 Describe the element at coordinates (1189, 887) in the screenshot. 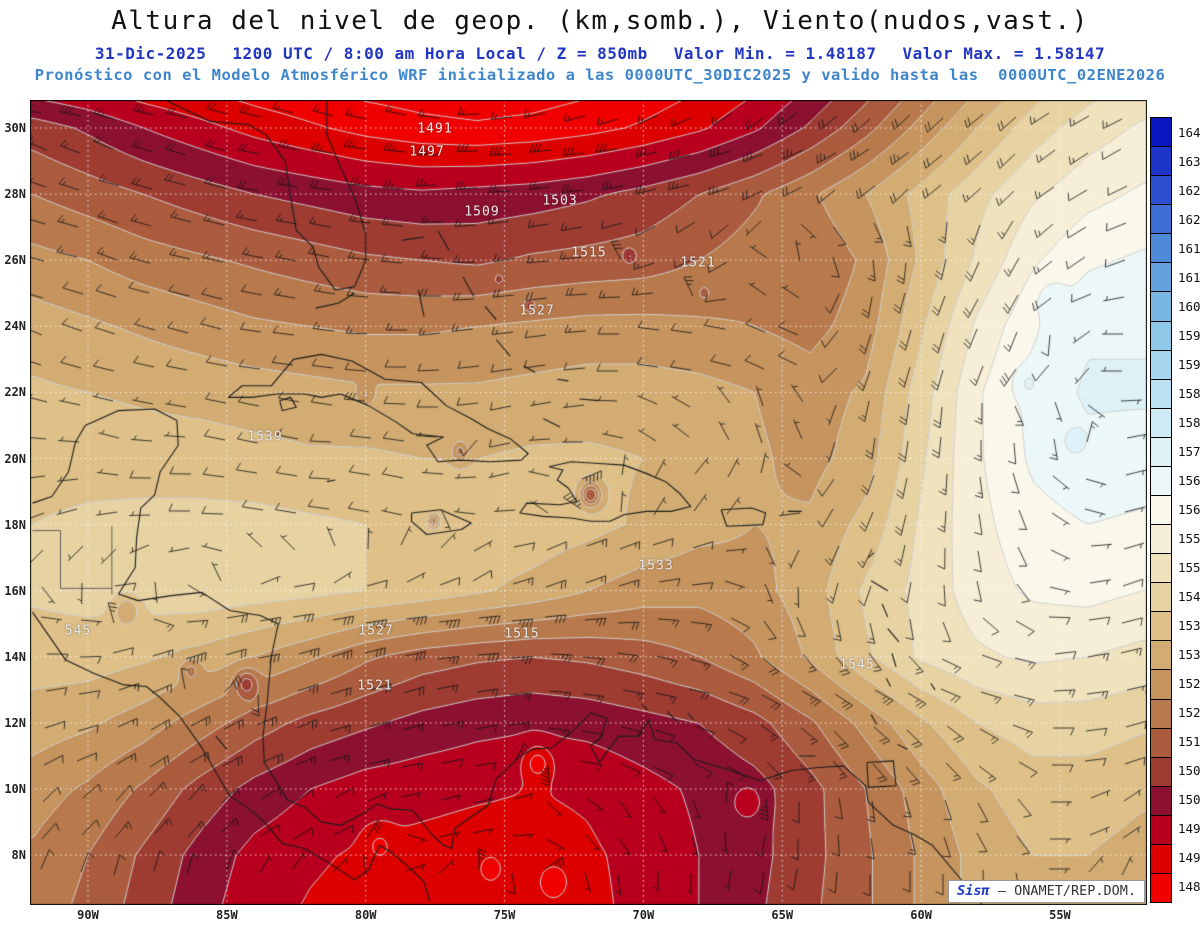

I see `colorbar-label: 1485` at that location.